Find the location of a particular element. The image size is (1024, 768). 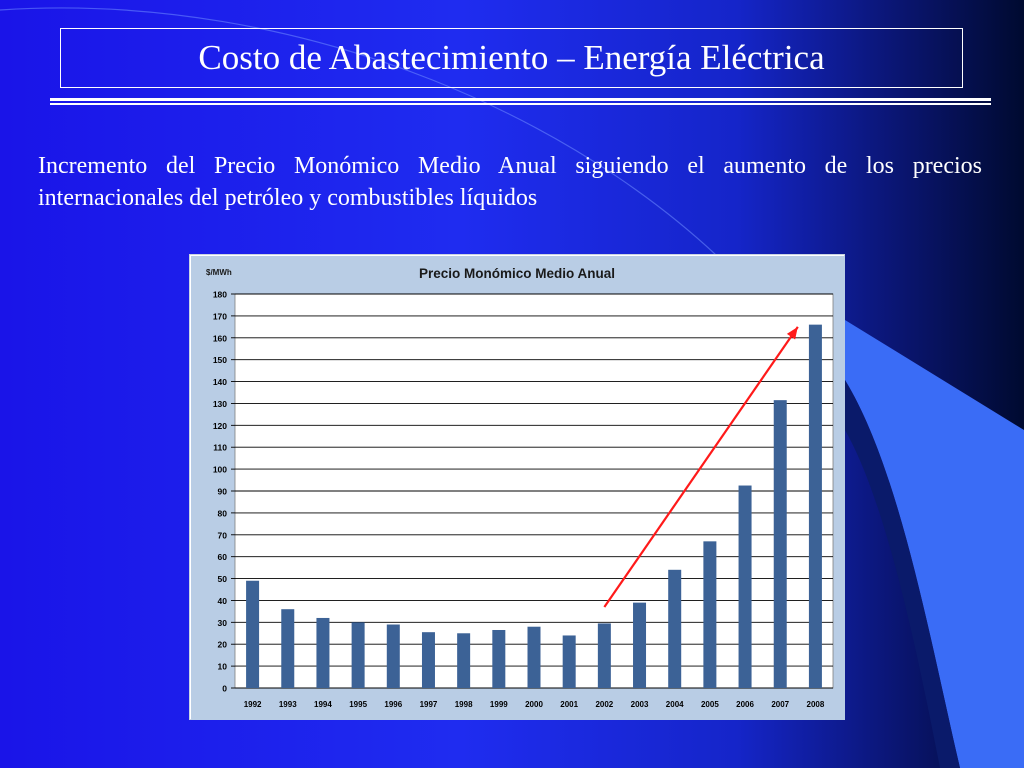

x-tick-label: 1995 is located at coordinates (358, 704).